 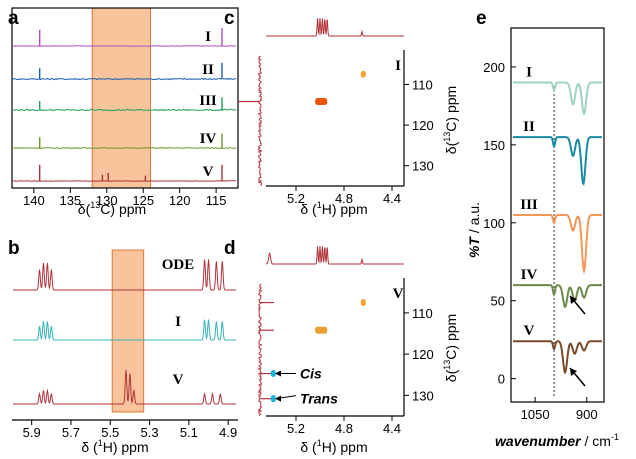 I want to click on panel-e-y-title: %T / a.u., so click(x=474, y=230).